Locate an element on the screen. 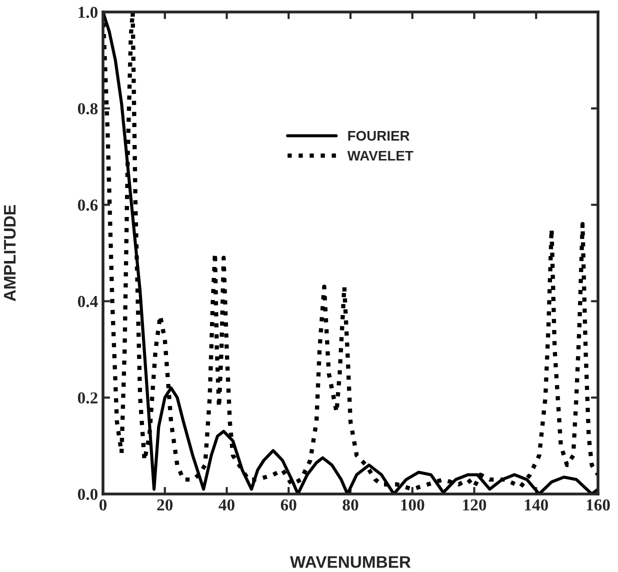 The image size is (618, 572). y-tick-label: 0.8 is located at coordinates (88, 108).